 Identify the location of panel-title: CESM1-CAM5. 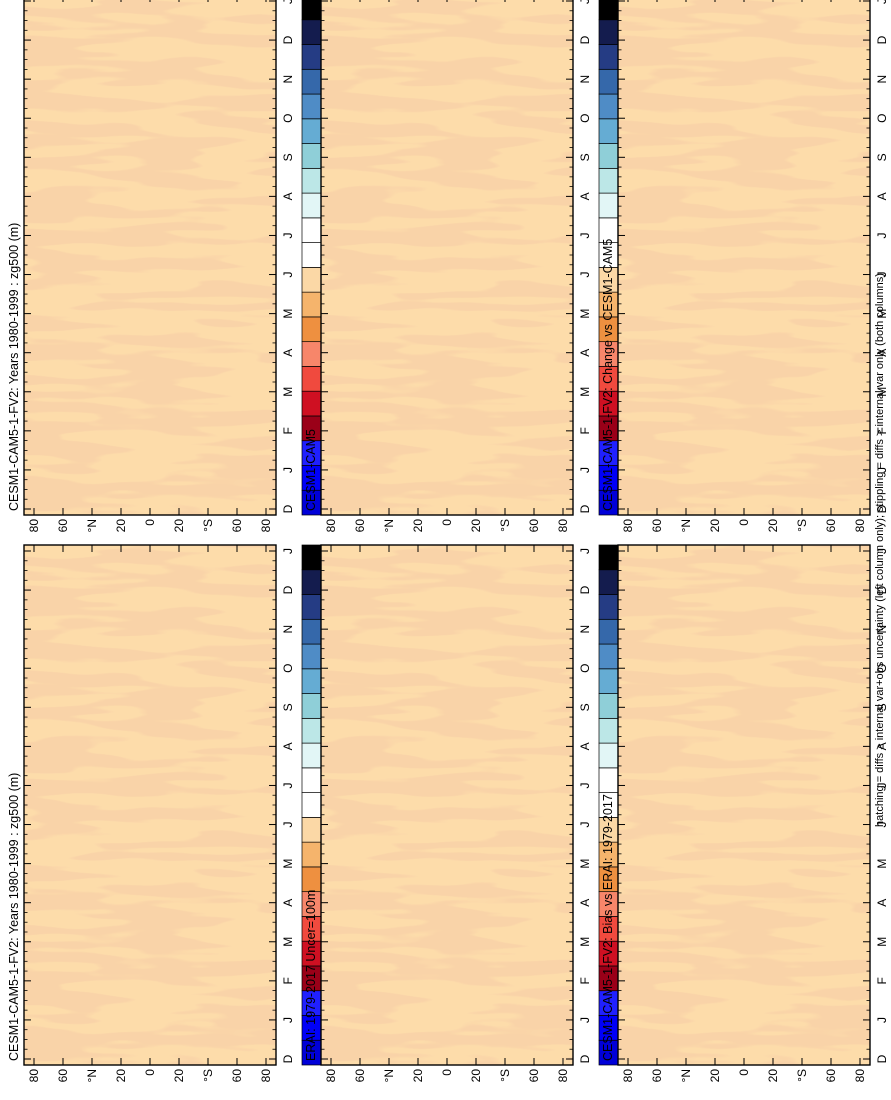
(311, 470).